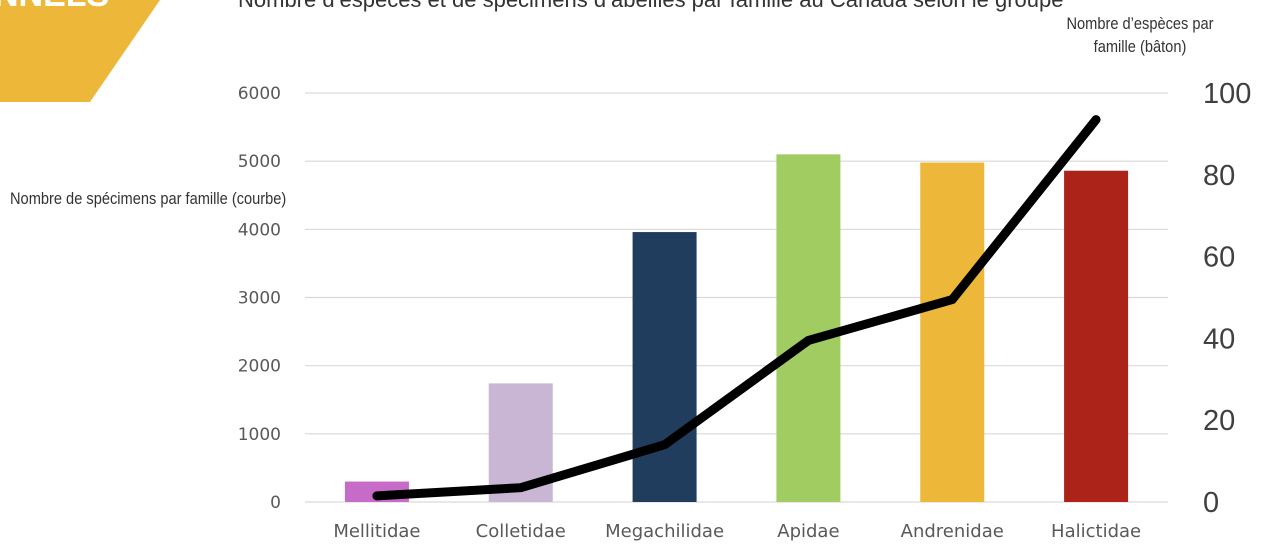 The width and height of the screenshot is (1280, 545). What do you see at coordinates (259, 299) in the screenshot?
I see `left-tick-label: 3000` at bounding box center [259, 299].